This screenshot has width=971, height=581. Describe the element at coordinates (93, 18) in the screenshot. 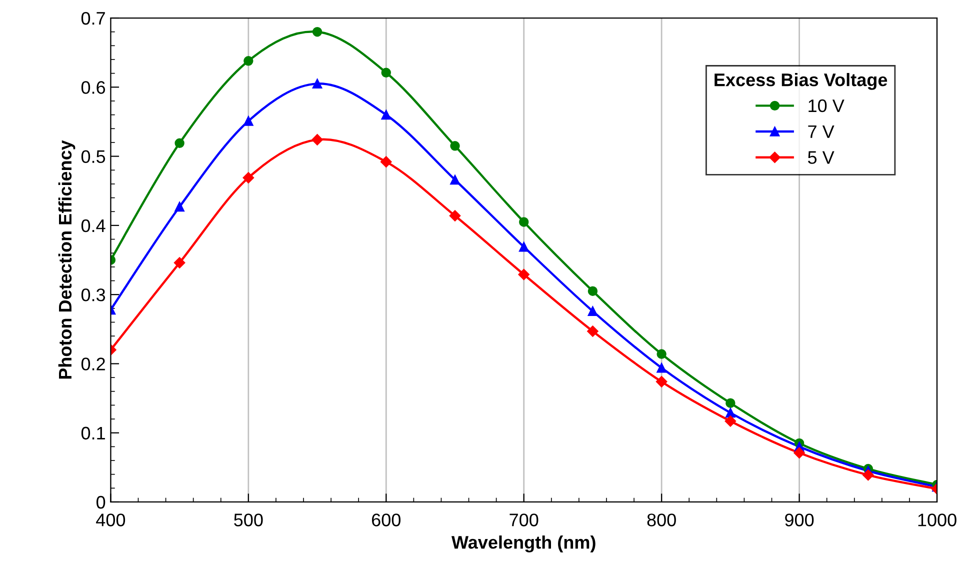

I see `y-tick-label: 0.7` at that location.